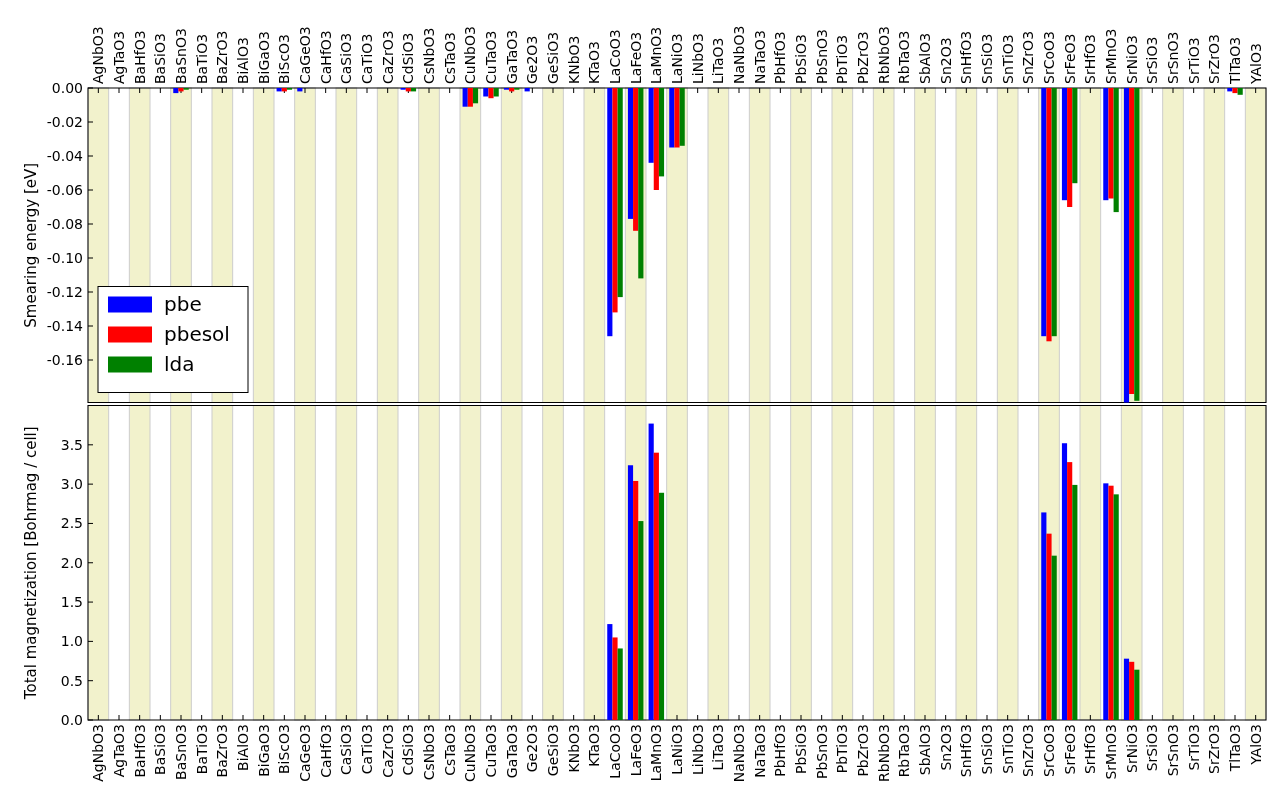  What do you see at coordinates (71, 680) in the screenshot?
I see `y-tick-label: 0.5` at bounding box center [71, 680].